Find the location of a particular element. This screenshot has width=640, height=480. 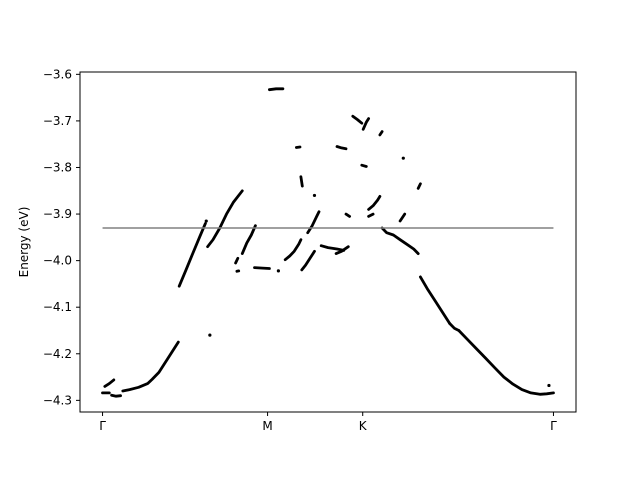

y-tick-label: −3.8 is located at coordinates (57, 167).